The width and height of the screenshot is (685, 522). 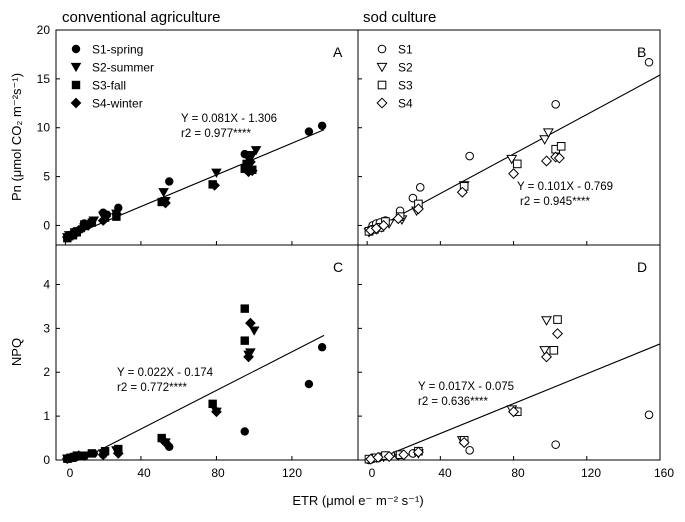 What do you see at coordinates (338, 267) in the screenshot?
I see `panel-letter-C: C` at bounding box center [338, 267].